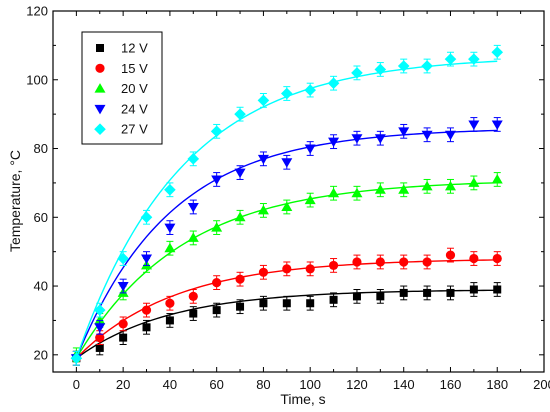 This screenshot has width=550, height=412. What do you see at coordinates (134, 68) in the screenshot?
I see `legend-label: 15 V` at bounding box center [134, 68].